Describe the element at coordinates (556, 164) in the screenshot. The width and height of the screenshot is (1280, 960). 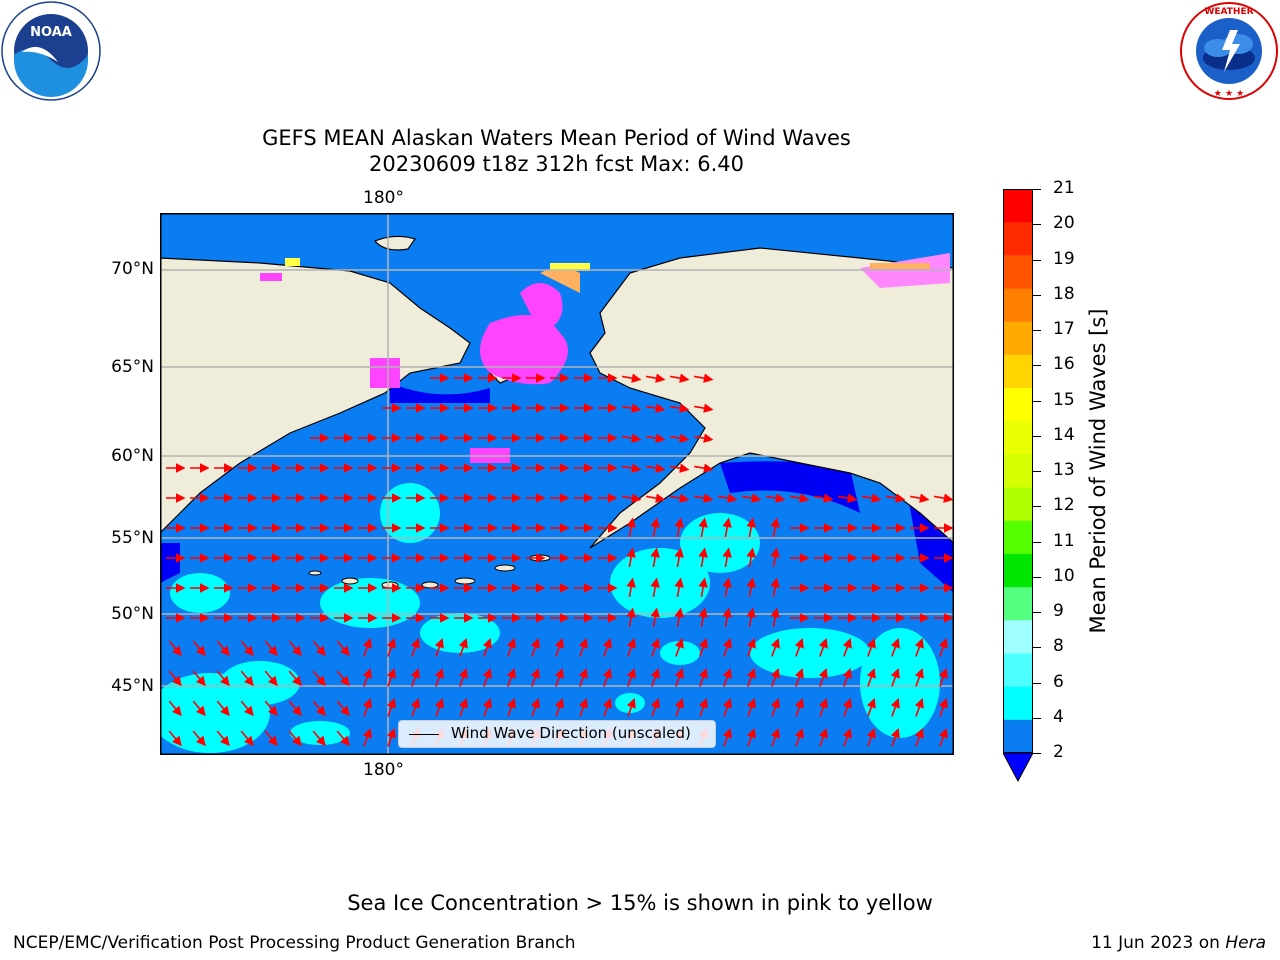
I see `chart-subtitle: 20230609 t18z 312h fcst Max: 6.40` at that location.